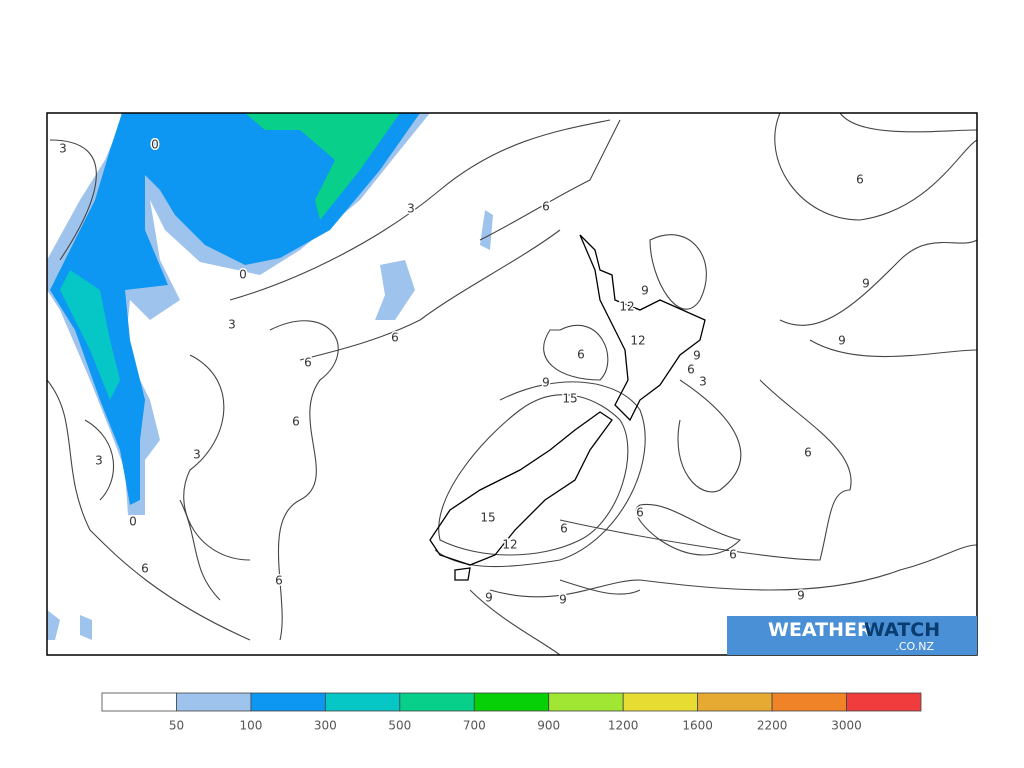 This screenshot has height=768, width=1024. I want to click on colorbar-tick-label: 500, so click(399, 726).